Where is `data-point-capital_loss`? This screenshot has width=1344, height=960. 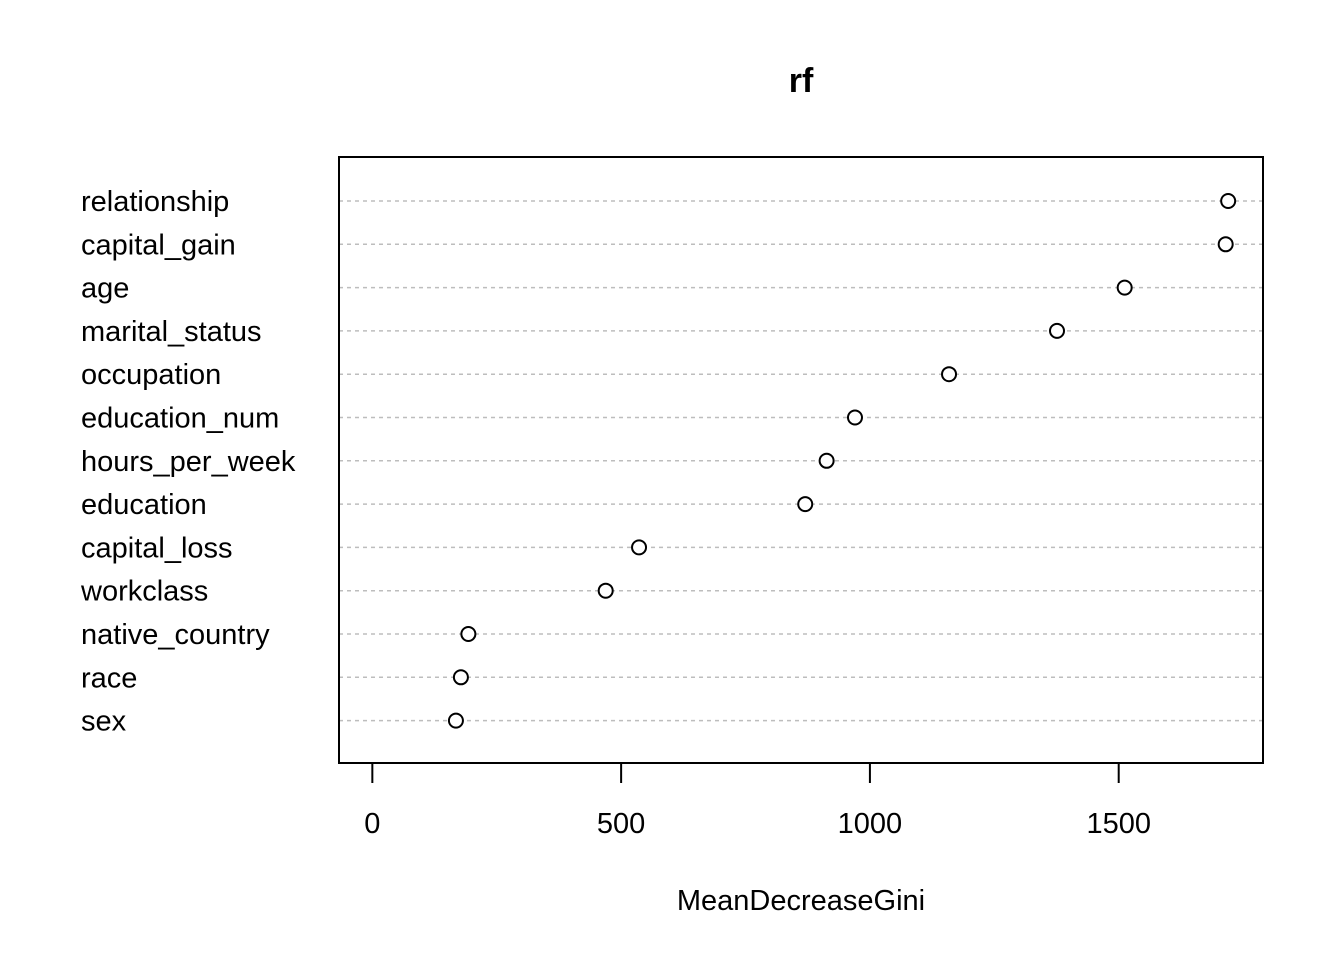
data-point-capital_loss is located at coordinates (639, 547).